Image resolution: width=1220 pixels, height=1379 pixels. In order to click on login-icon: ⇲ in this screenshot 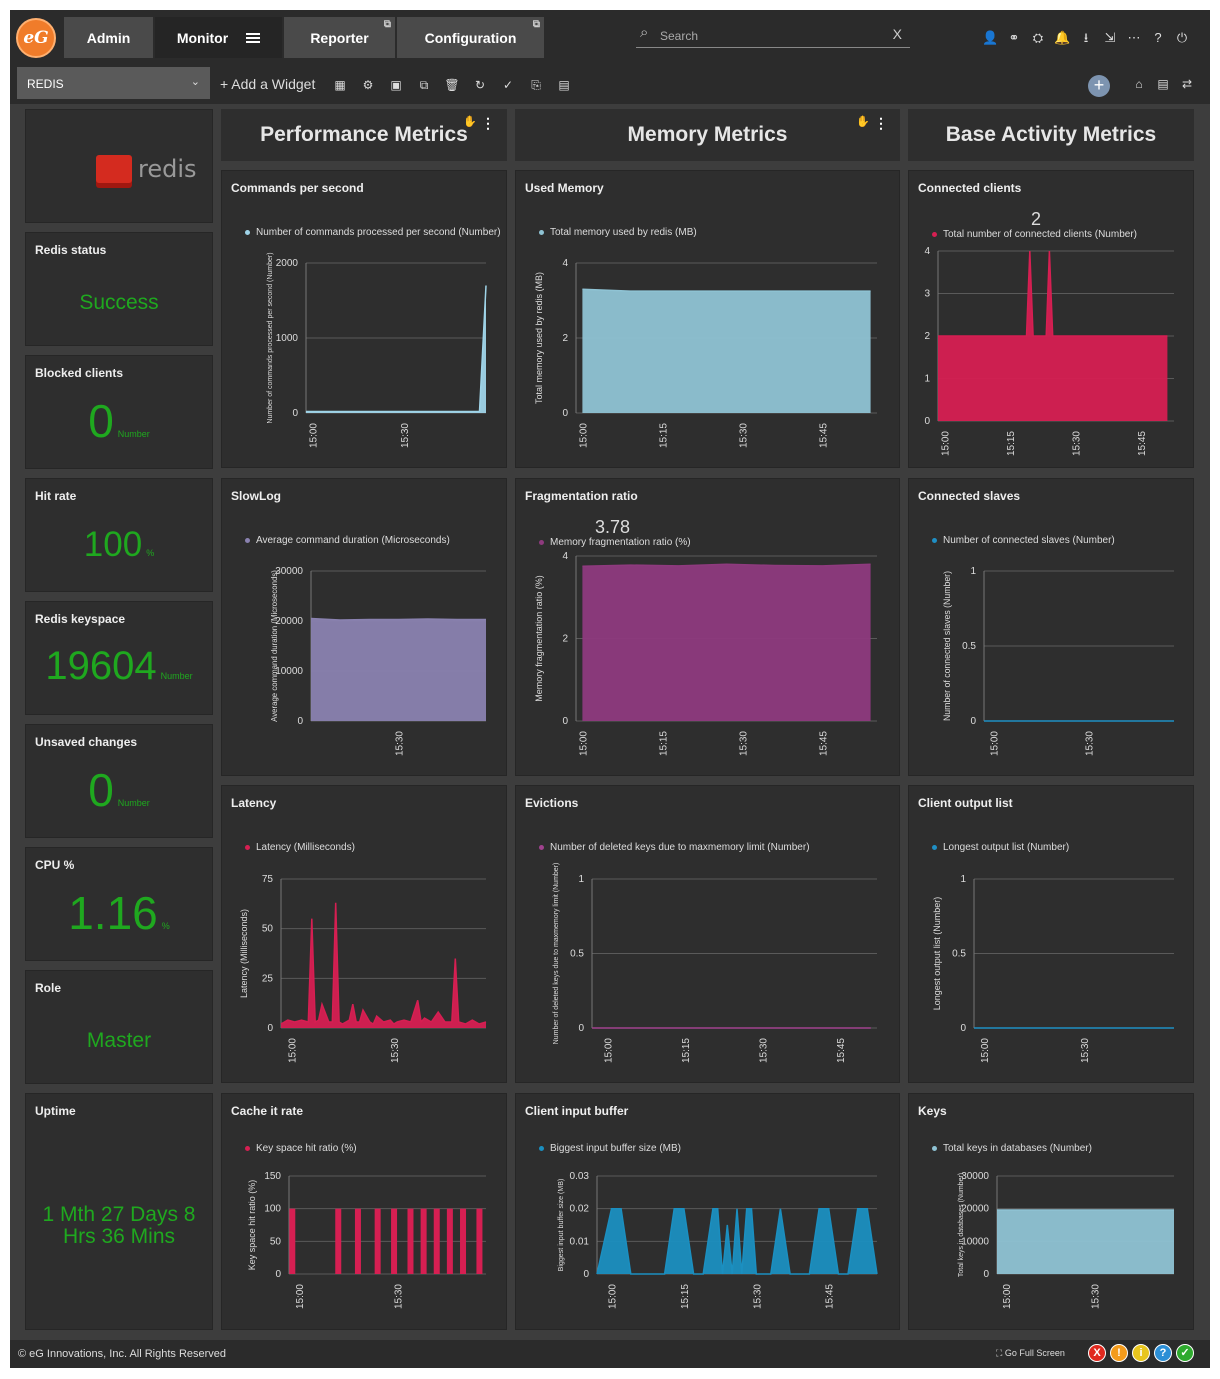, I will do `click(1110, 37)`.